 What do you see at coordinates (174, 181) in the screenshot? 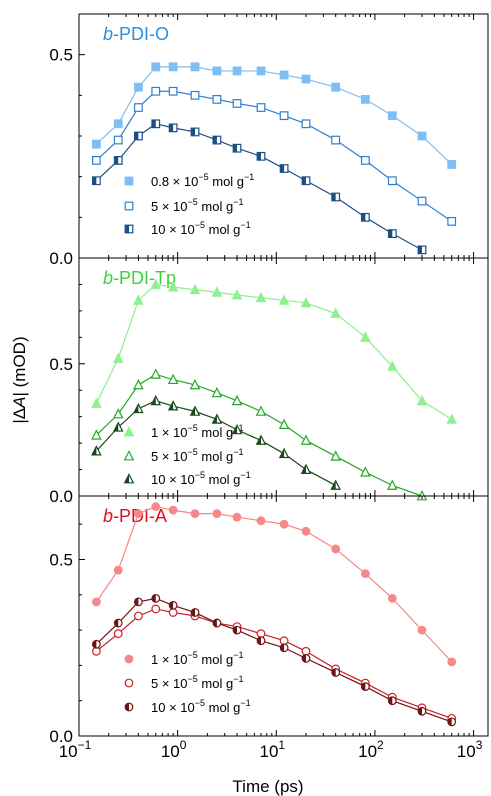
I see `legend-label-name-base: 0.8 × 10` at bounding box center [174, 181].